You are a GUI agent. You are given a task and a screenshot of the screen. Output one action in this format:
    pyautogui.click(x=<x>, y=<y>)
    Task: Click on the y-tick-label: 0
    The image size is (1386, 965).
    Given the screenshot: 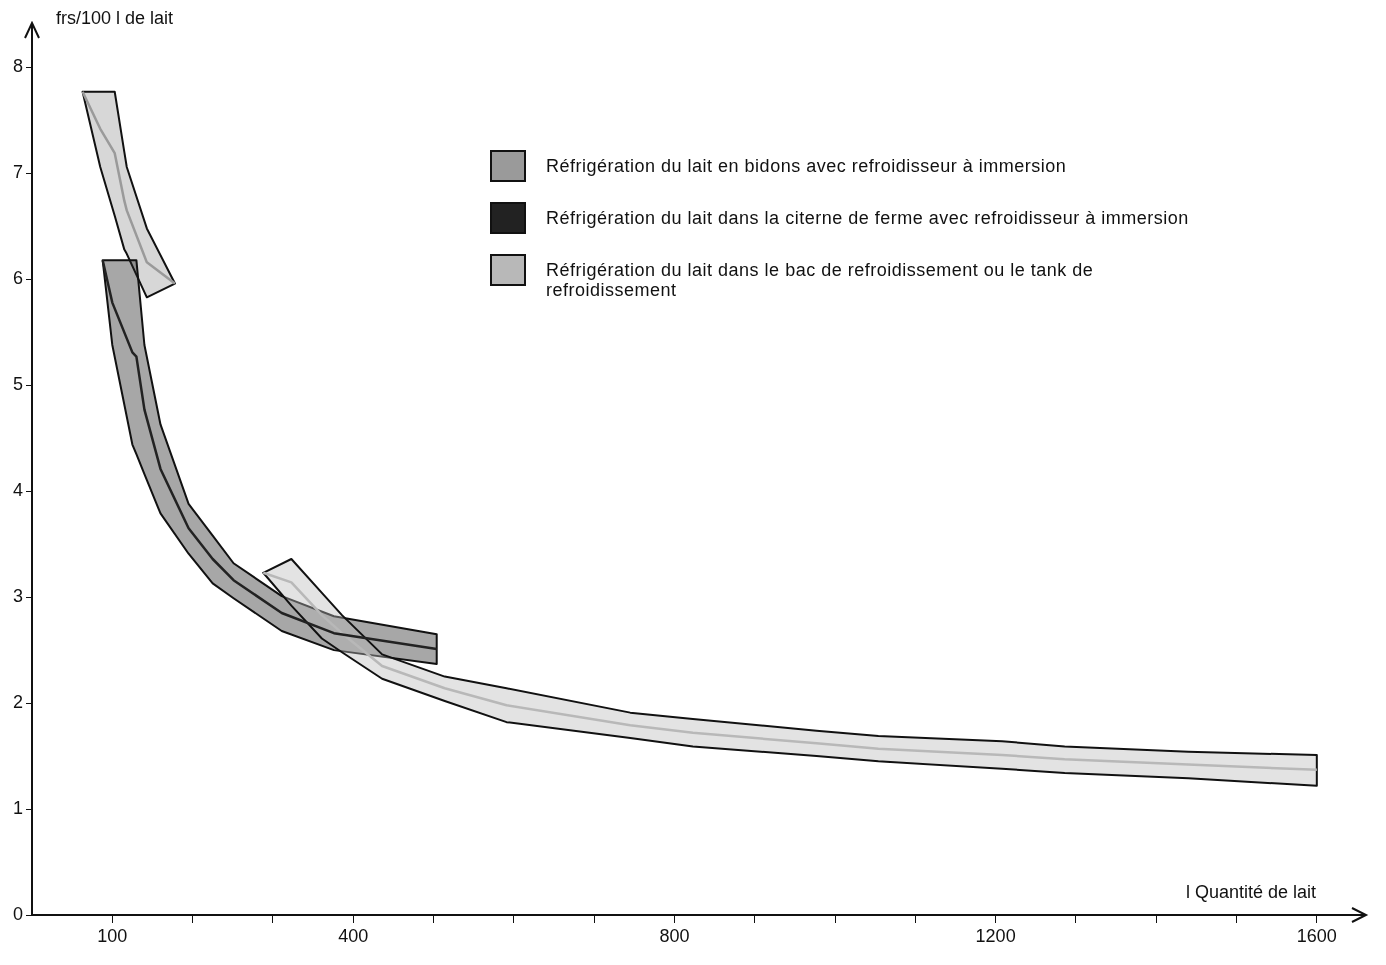 What is the action you would take?
    pyautogui.click(x=17, y=913)
    